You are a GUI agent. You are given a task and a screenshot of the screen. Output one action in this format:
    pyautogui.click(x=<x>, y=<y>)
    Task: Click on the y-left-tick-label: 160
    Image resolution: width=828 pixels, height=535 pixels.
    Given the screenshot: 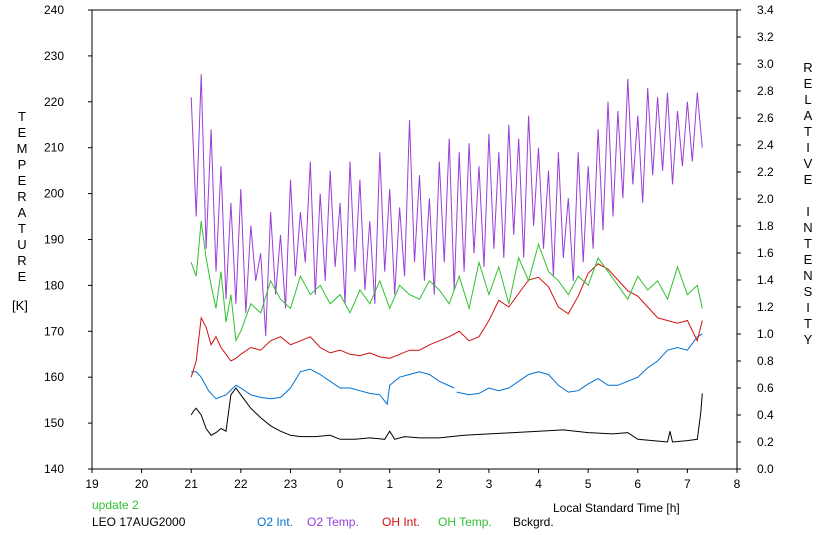 What is the action you would take?
    pyautogui.click(x=54, y=377)
    